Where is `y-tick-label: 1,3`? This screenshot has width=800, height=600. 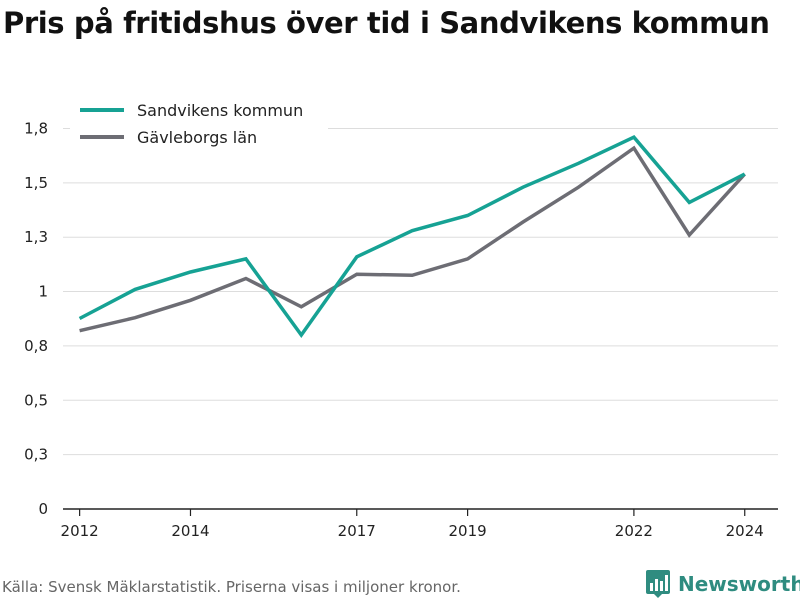
y-tick-label: 1,3 is located at coordinates (36, 237).